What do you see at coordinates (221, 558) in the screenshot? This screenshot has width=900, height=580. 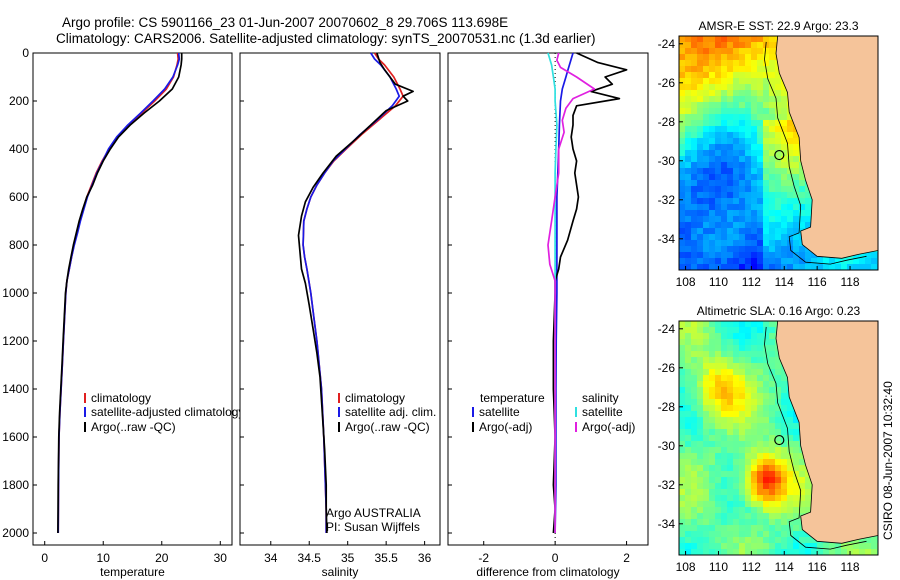 I see `x-tick-label: 30` at bounding box center [221, 558].